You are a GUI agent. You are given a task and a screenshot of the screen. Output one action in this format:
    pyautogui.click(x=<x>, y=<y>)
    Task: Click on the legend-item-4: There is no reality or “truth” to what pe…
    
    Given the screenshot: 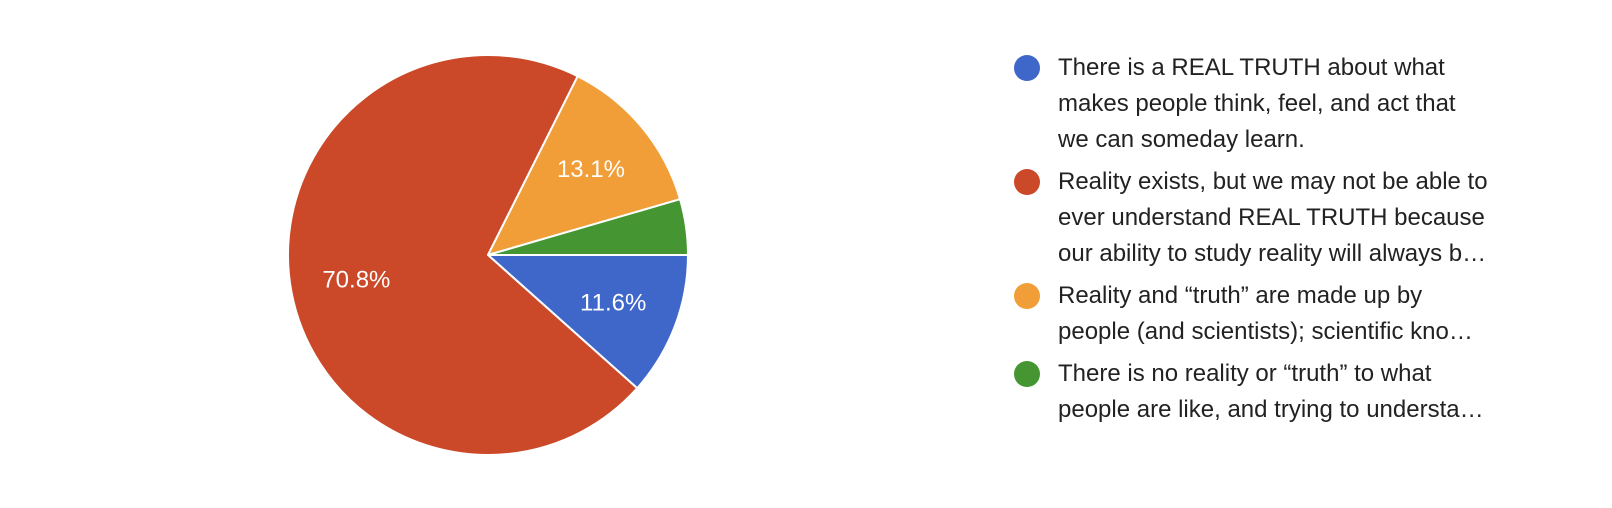 What is the action you would take?
    pyautogui.click(x=1294, y=392)
    